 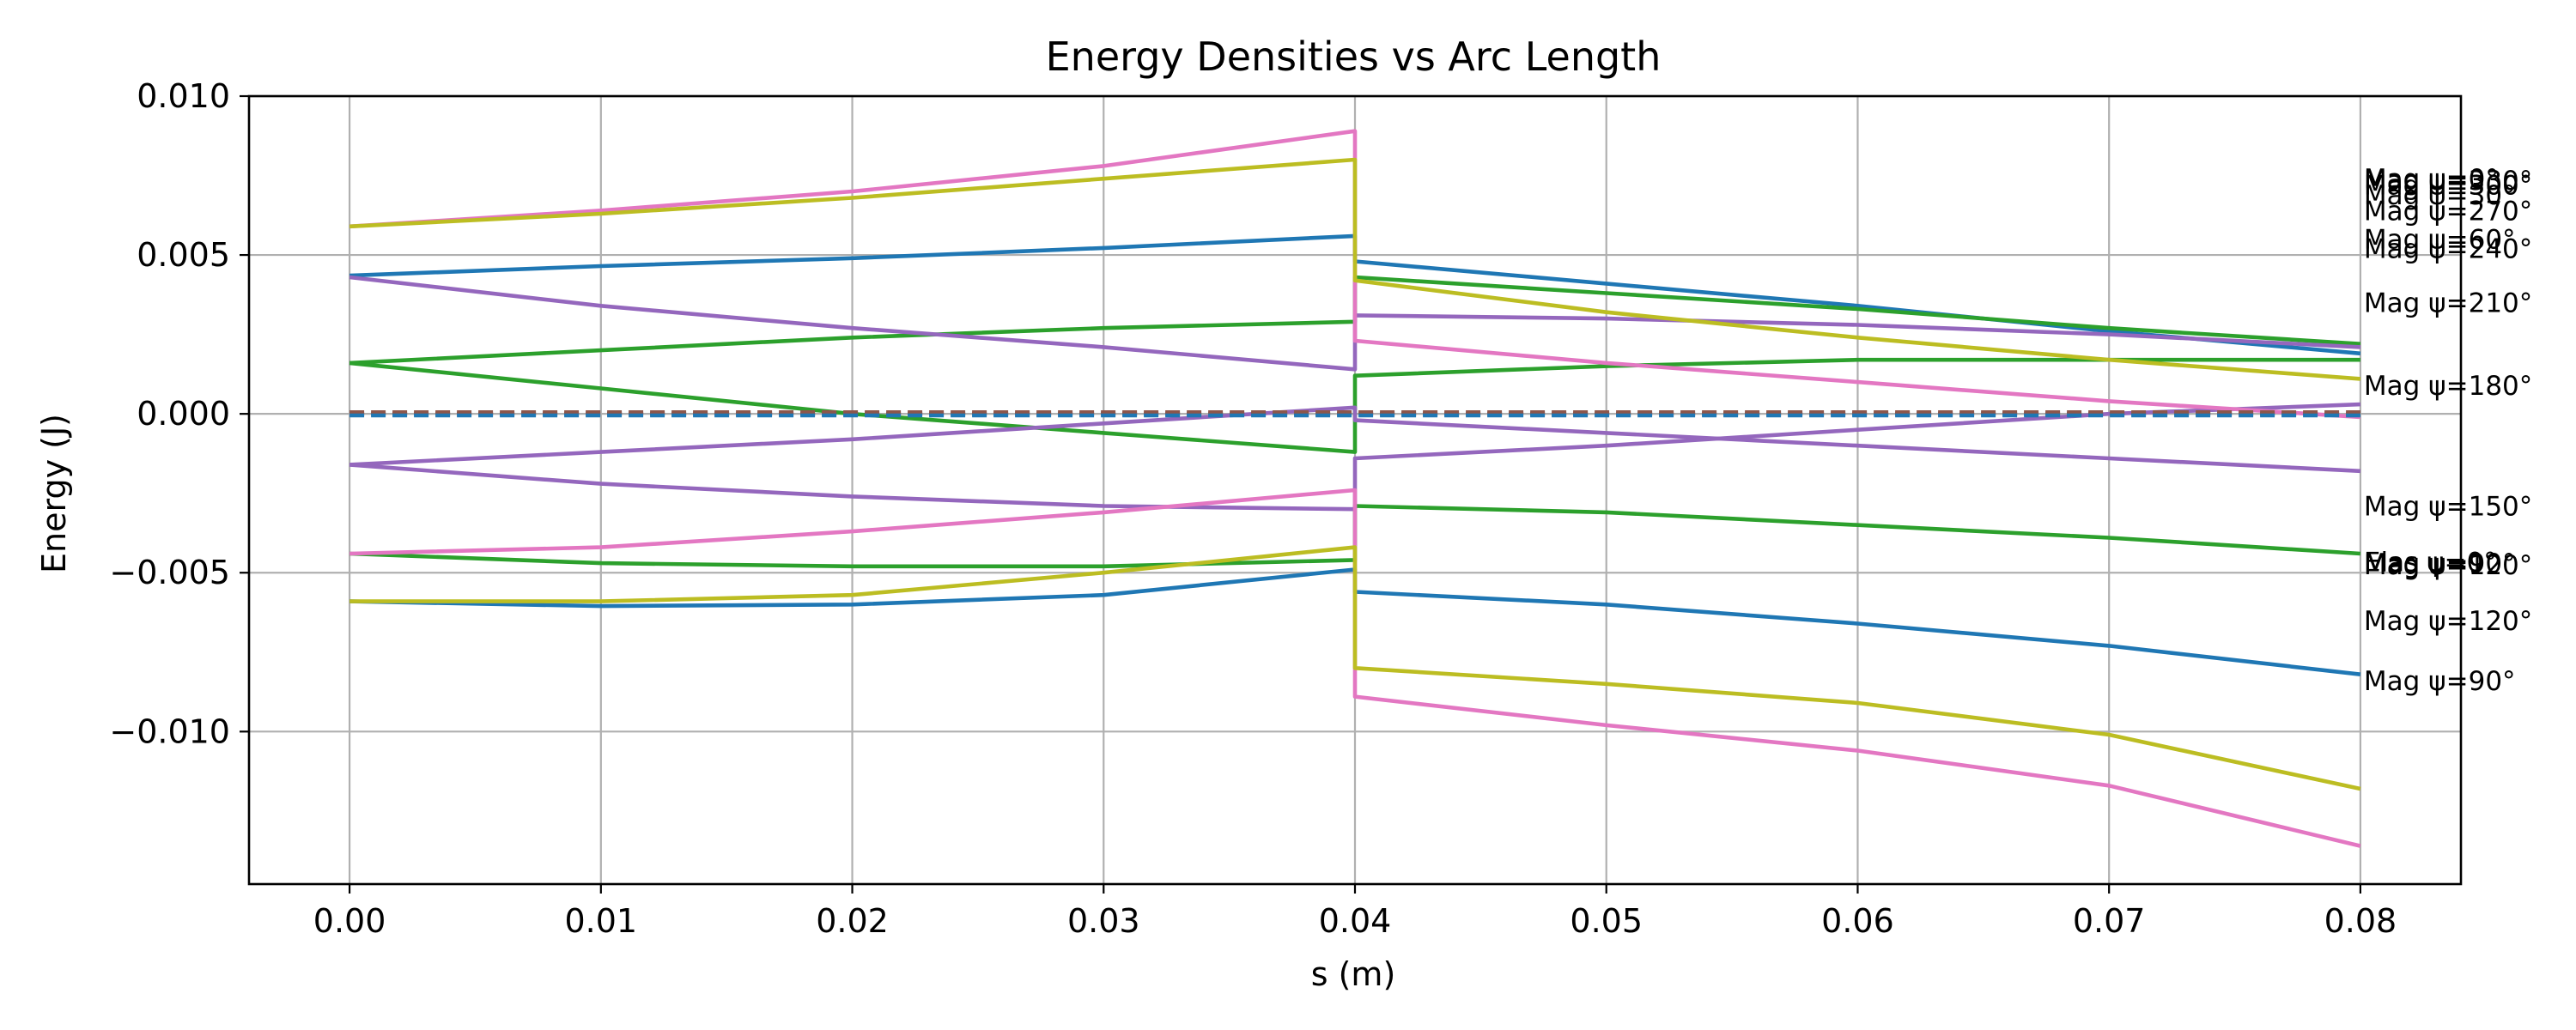 I want to click on end-label: Mag ψ=150°, so click(x=2448, y=507).